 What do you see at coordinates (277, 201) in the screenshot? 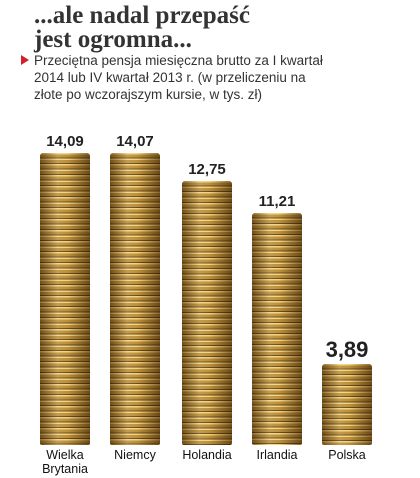
I see `value-label: 11,21` at bounding box center [277, 201].